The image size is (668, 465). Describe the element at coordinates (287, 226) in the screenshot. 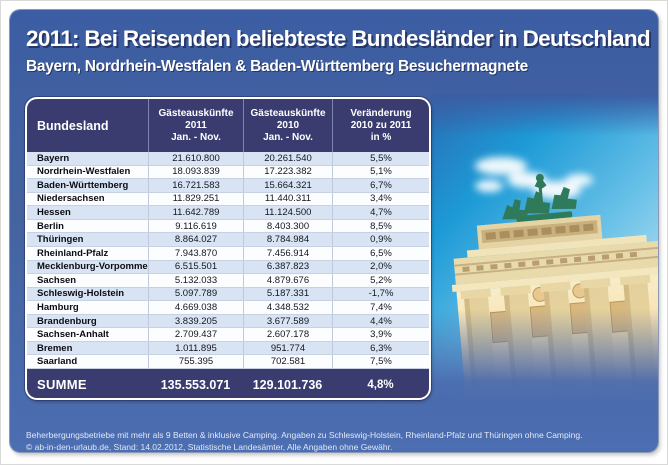

I see `value-2010: 8.403.300` at that location.